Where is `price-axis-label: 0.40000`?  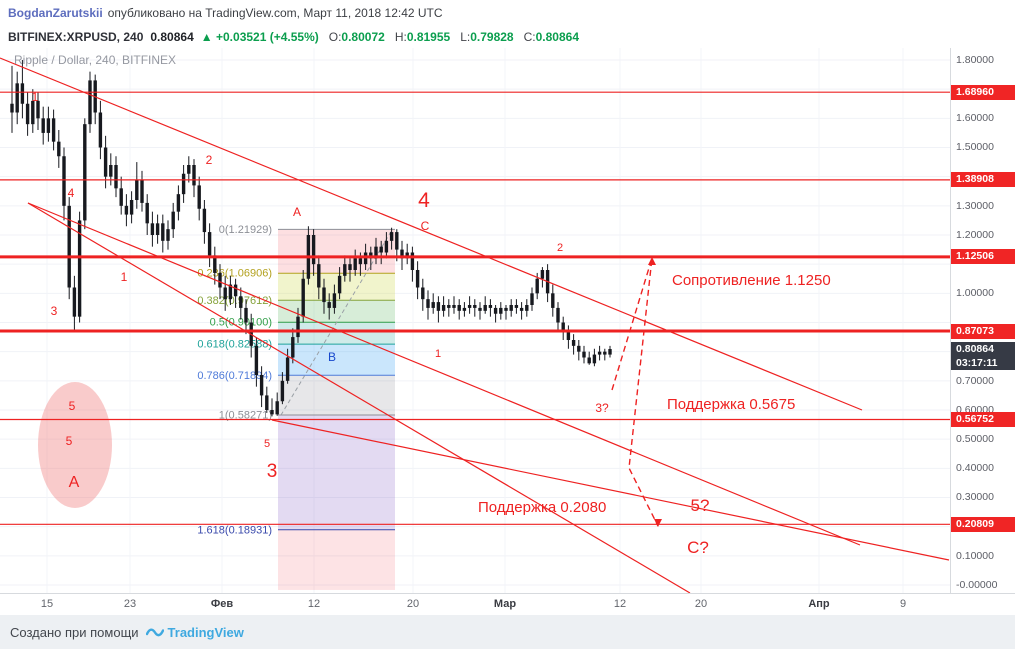 price-axis-label: 0.40000 is located at coordinates (975, 468).